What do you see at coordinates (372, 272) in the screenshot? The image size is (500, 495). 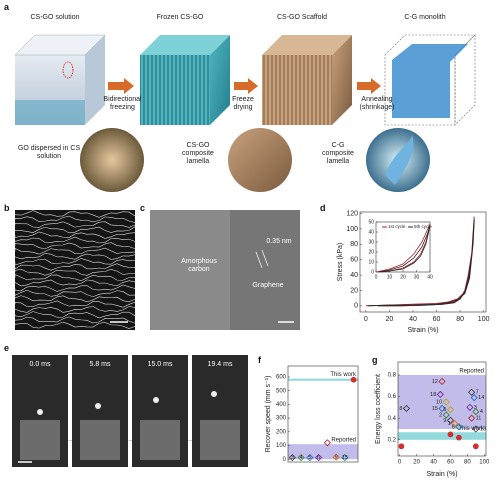 I see `y-tick-label: 0` at bounding box center [372, 272].